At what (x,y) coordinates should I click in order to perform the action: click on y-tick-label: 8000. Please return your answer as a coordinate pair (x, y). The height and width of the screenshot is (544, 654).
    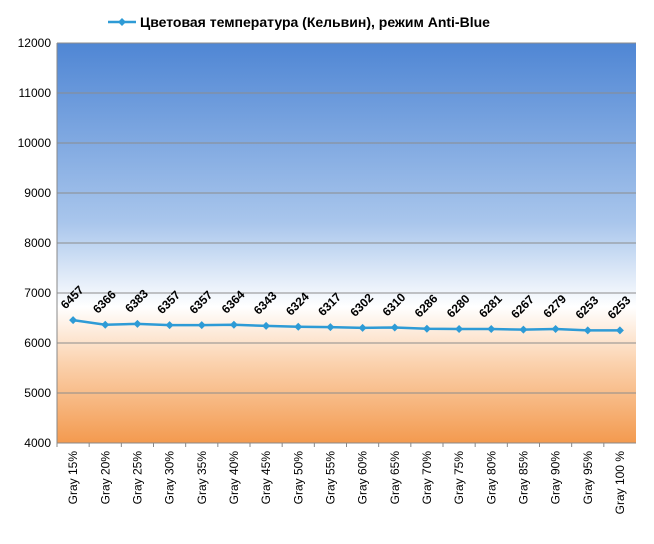
    Looking at the image, I should click on (37, 243).